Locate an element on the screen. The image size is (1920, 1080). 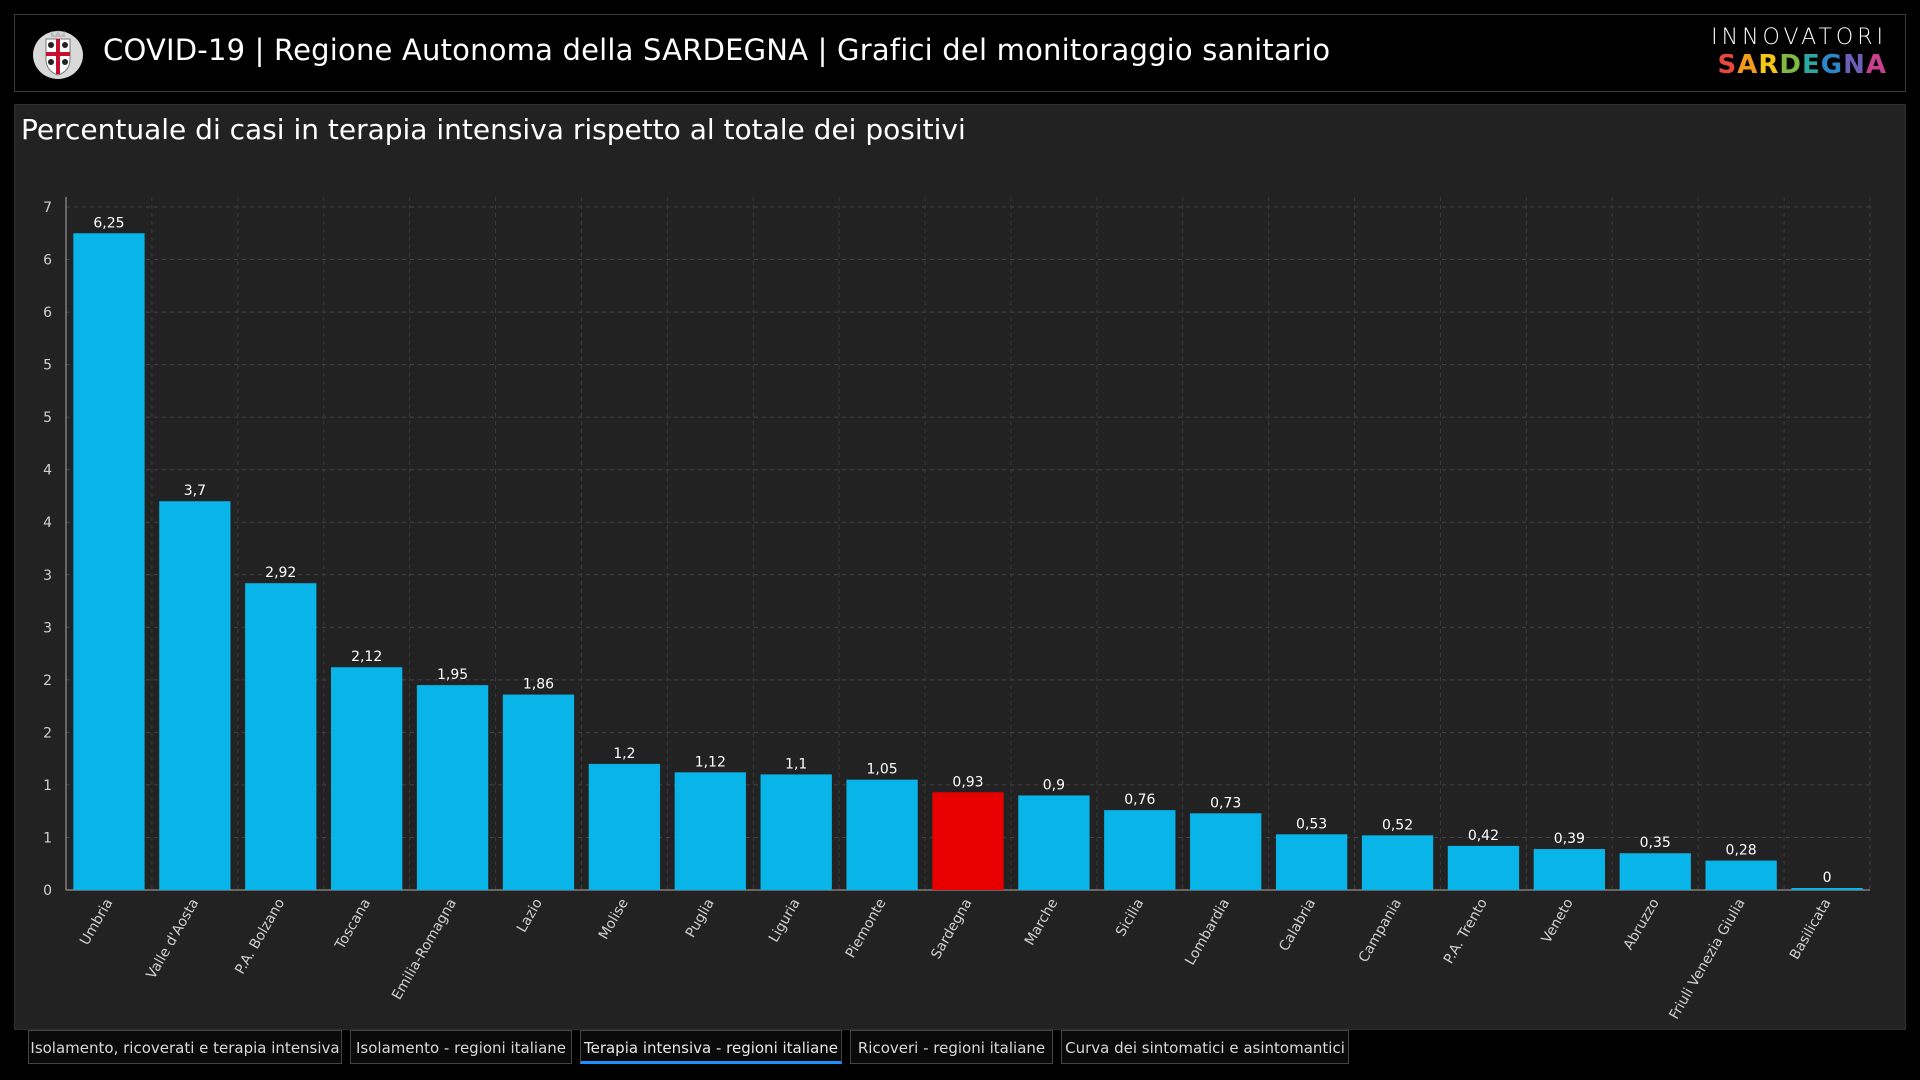
bar-p-a-trento is located at coordinates (1483, 867).